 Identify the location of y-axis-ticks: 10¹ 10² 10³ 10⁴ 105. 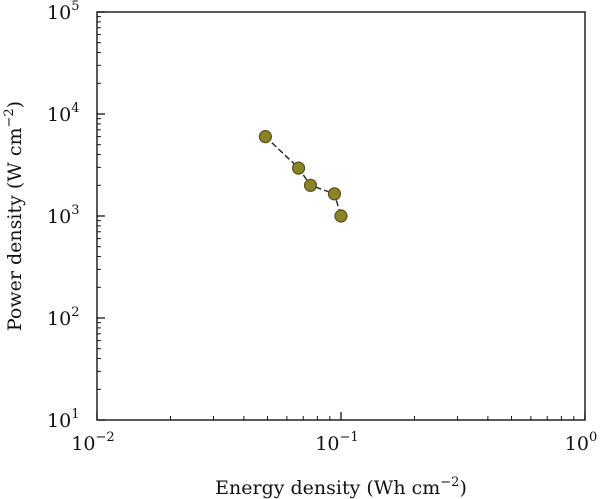
(76, 216).